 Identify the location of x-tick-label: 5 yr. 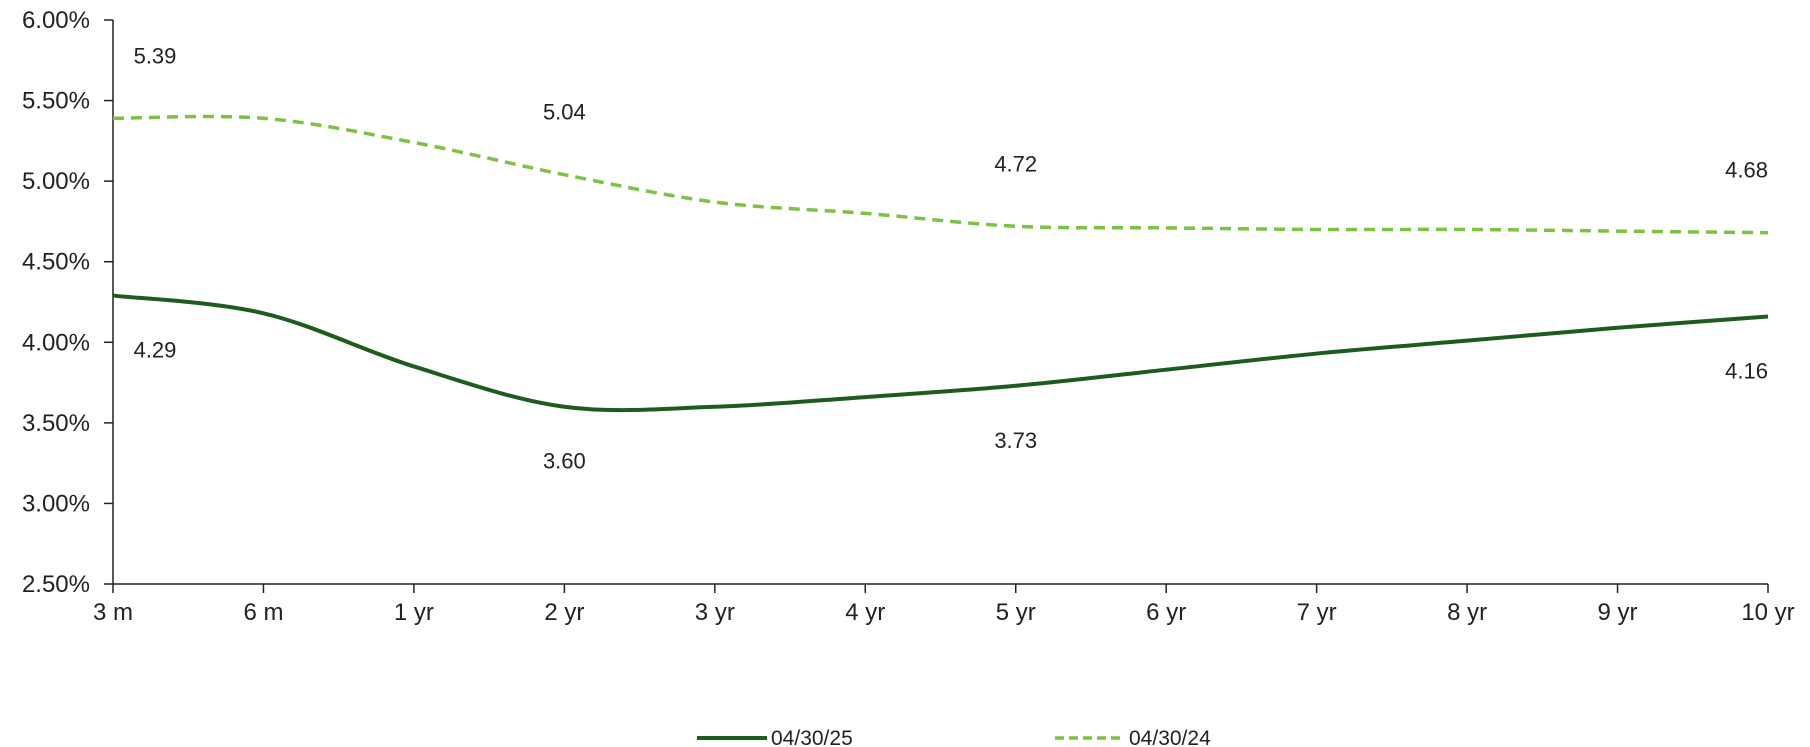
(1016, 612).